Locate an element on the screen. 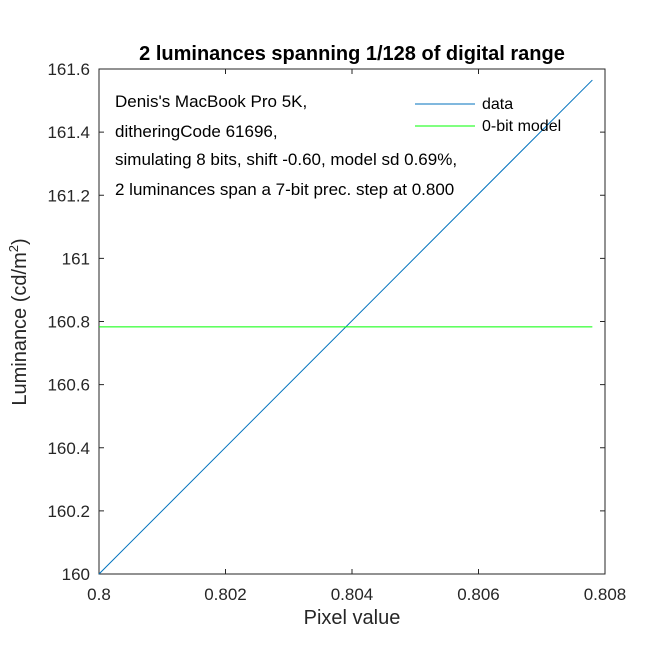  x-axis-label: Pixel value is located at coordinates (352, 618).